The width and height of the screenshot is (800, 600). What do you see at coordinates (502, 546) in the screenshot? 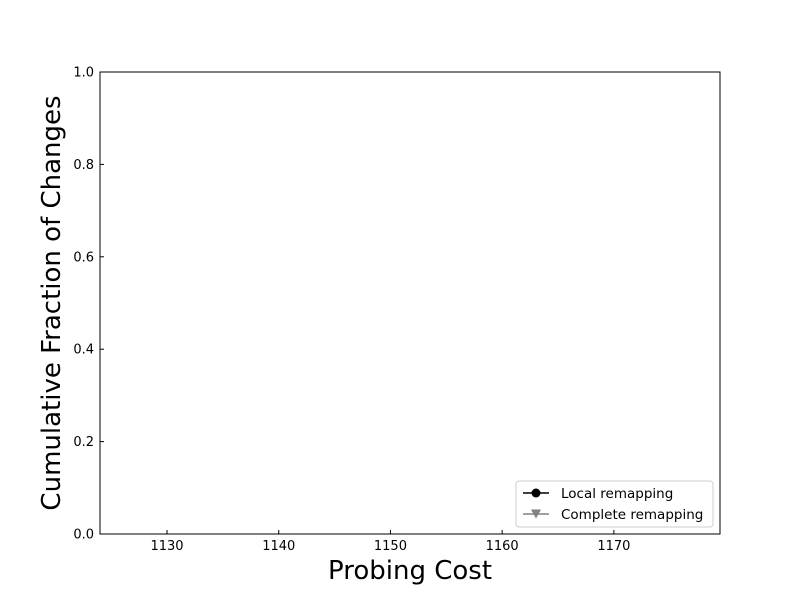
I see `x-tick-label: 1160` at bounding box center [502, 546].